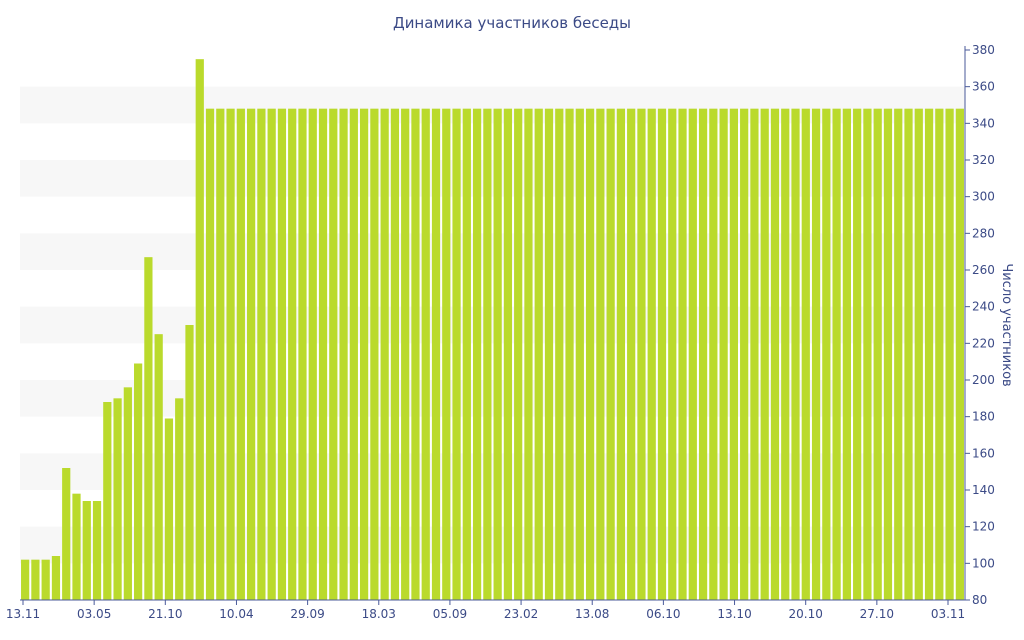  I want to click on y-tick-label: 320, so click(983, 160).